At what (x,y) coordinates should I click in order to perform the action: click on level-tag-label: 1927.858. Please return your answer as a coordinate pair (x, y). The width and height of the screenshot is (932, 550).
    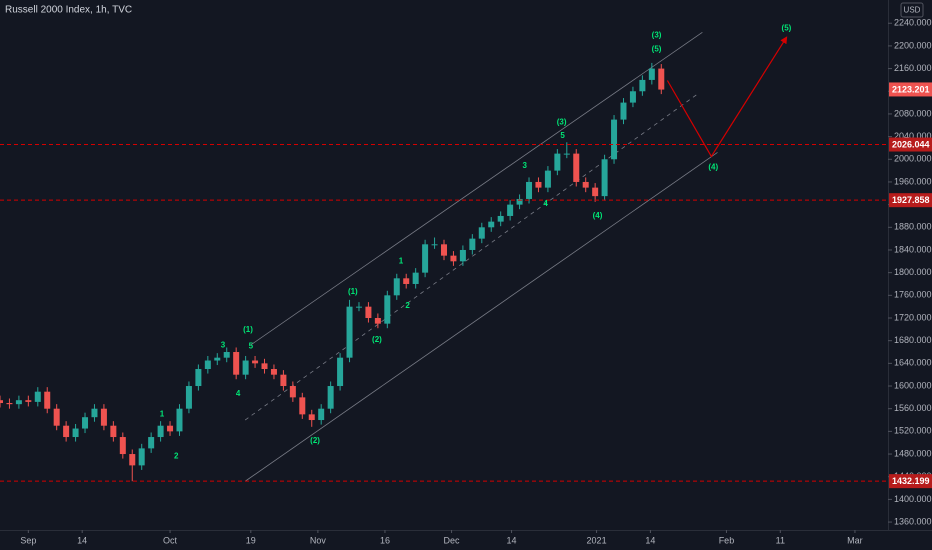
    Looking at the image, I should click on (911, 200).